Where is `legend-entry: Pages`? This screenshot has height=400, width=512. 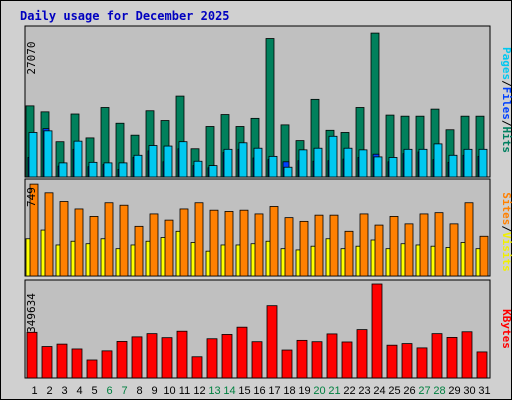 legend-entry: Pages is located at coordinates (506, 63).